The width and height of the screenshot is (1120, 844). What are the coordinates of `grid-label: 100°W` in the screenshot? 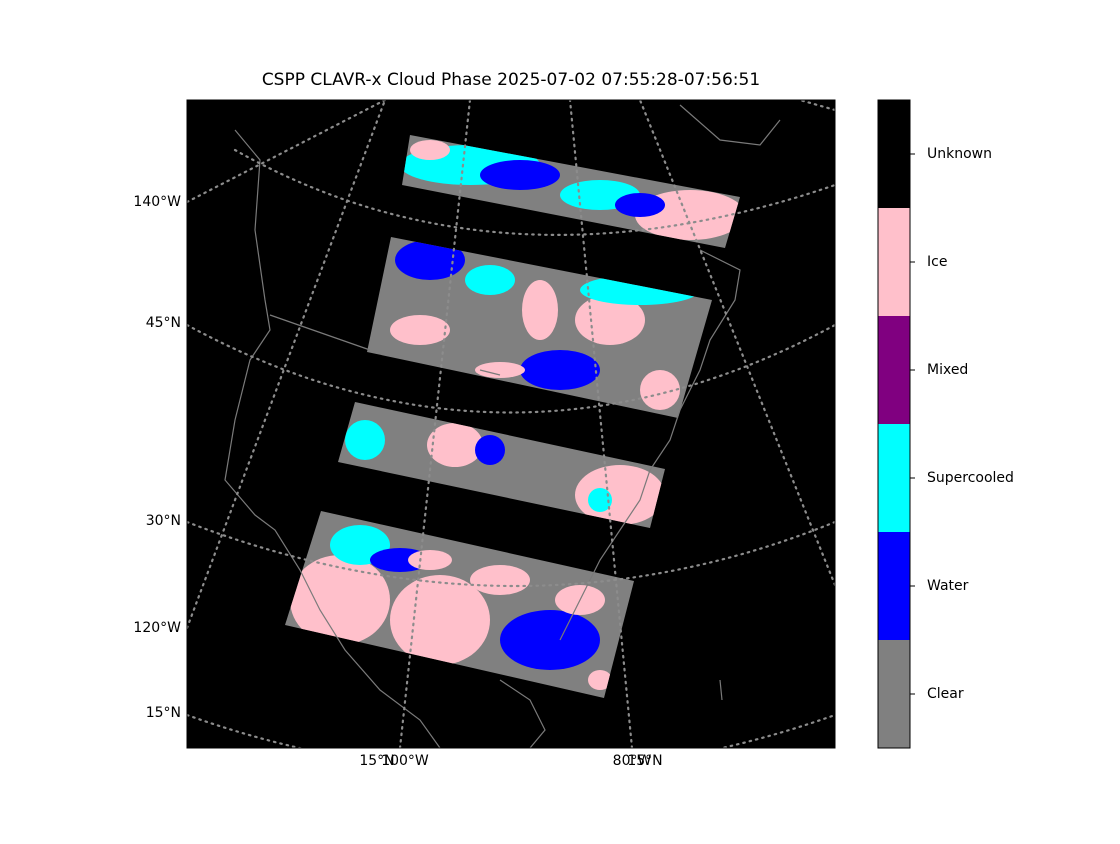 It's located at (405, 761).